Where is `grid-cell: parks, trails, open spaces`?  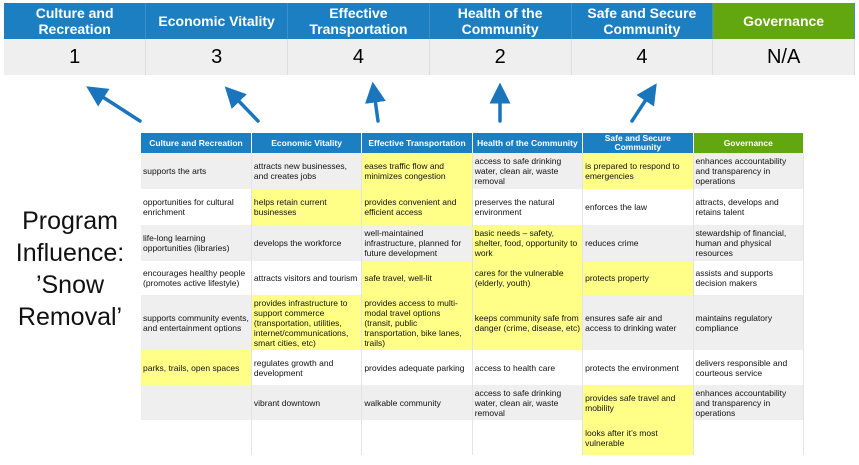
grid-cell: parks, trails, open spaces is located at coordinates (196, 367).